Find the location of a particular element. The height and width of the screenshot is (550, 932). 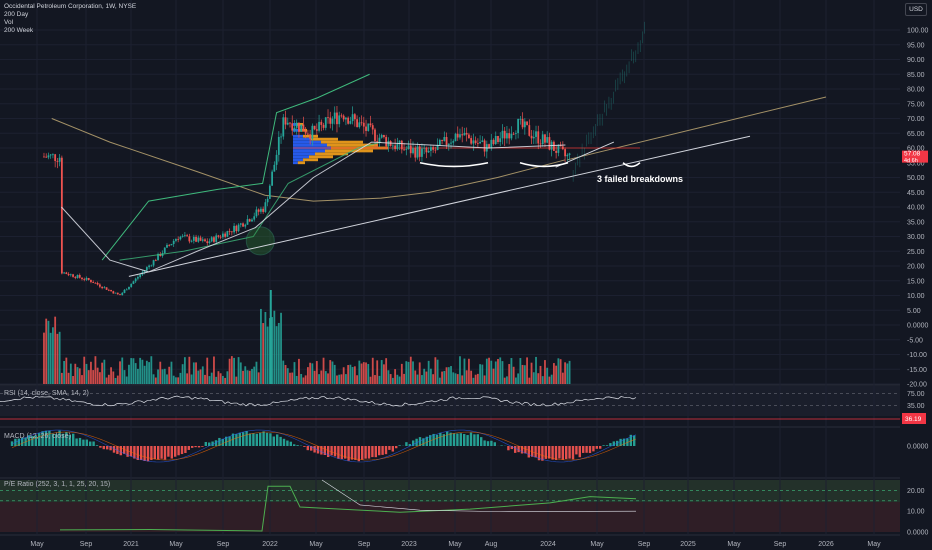

currency-button: USD is located at coordinates (916, 9).